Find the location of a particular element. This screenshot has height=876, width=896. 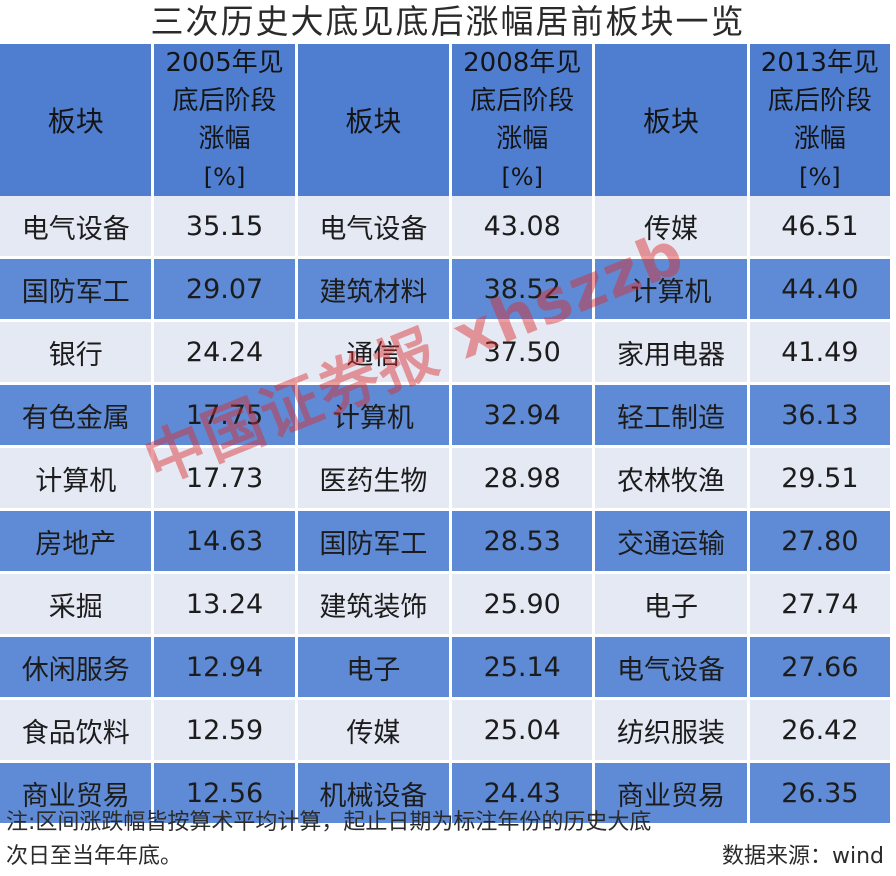

sector-cell: 医药生物 is located at coordinates (373, 478).